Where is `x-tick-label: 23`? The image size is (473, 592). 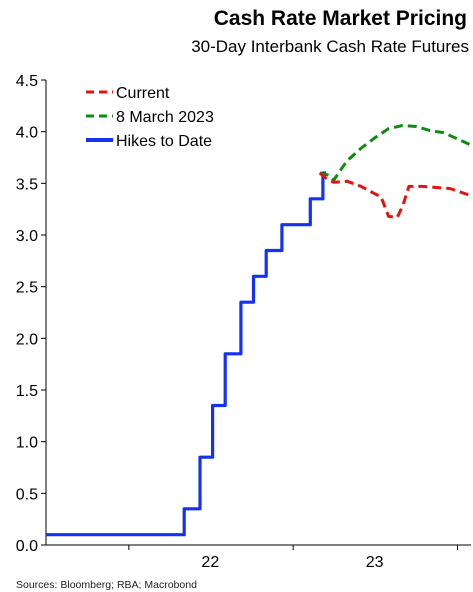
x-tick-label: 23 is located at coordinates (375, 562).